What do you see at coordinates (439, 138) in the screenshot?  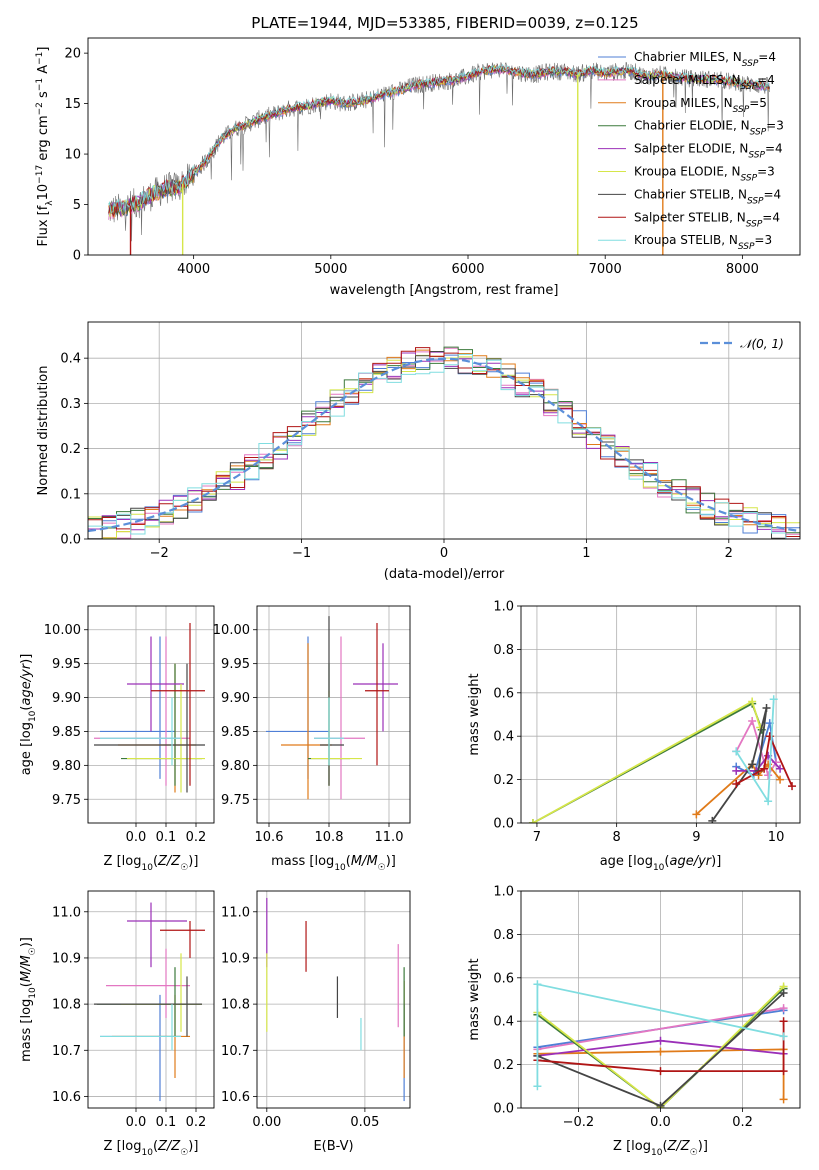 I see `model-spectrum-kroupa-stelib` at bounding box center [439, 138].